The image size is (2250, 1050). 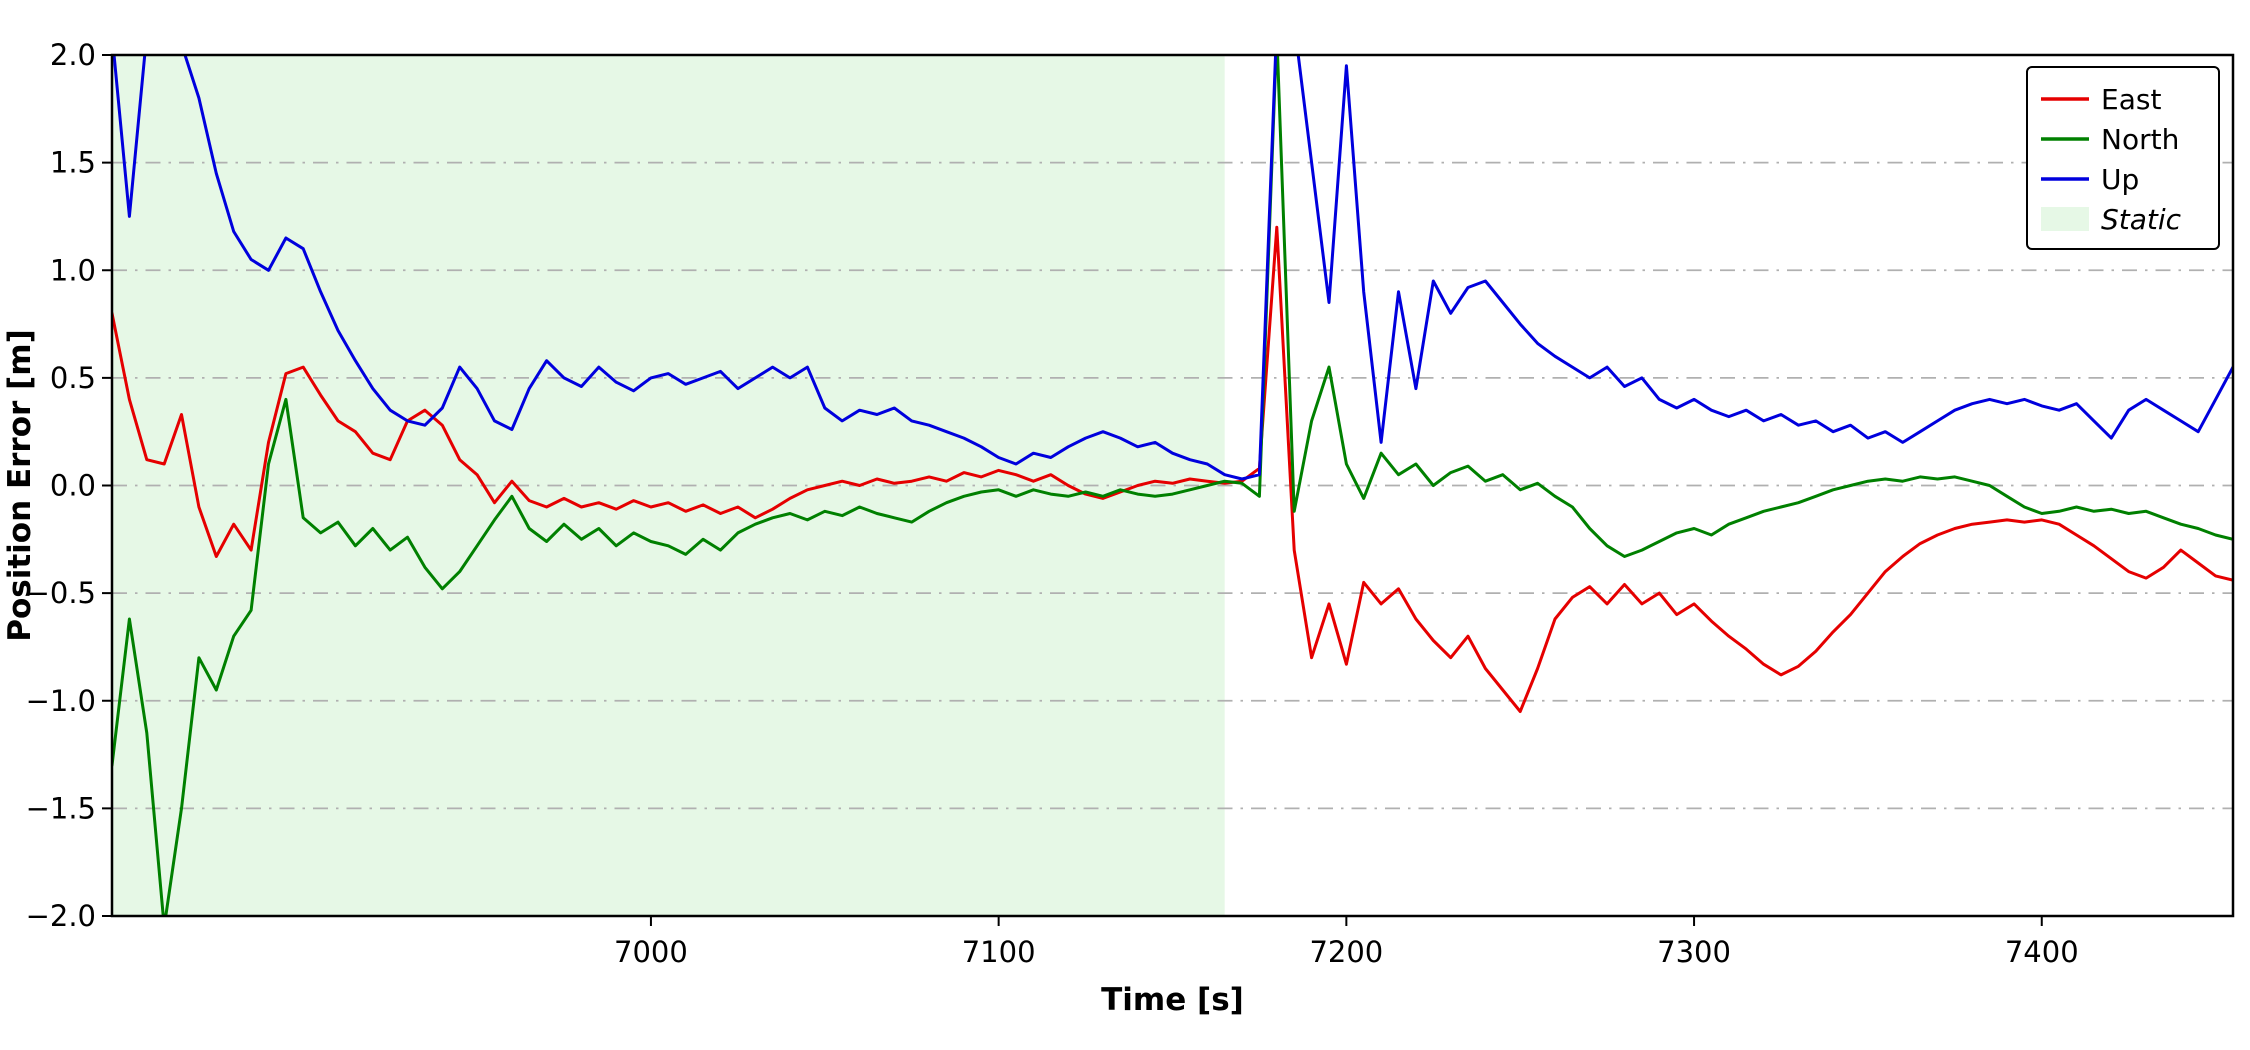 What do you see at coordinates (61, 701) in the screenshot?
I see `y-tick-label: −1.0` at bounding box center [61, 701].